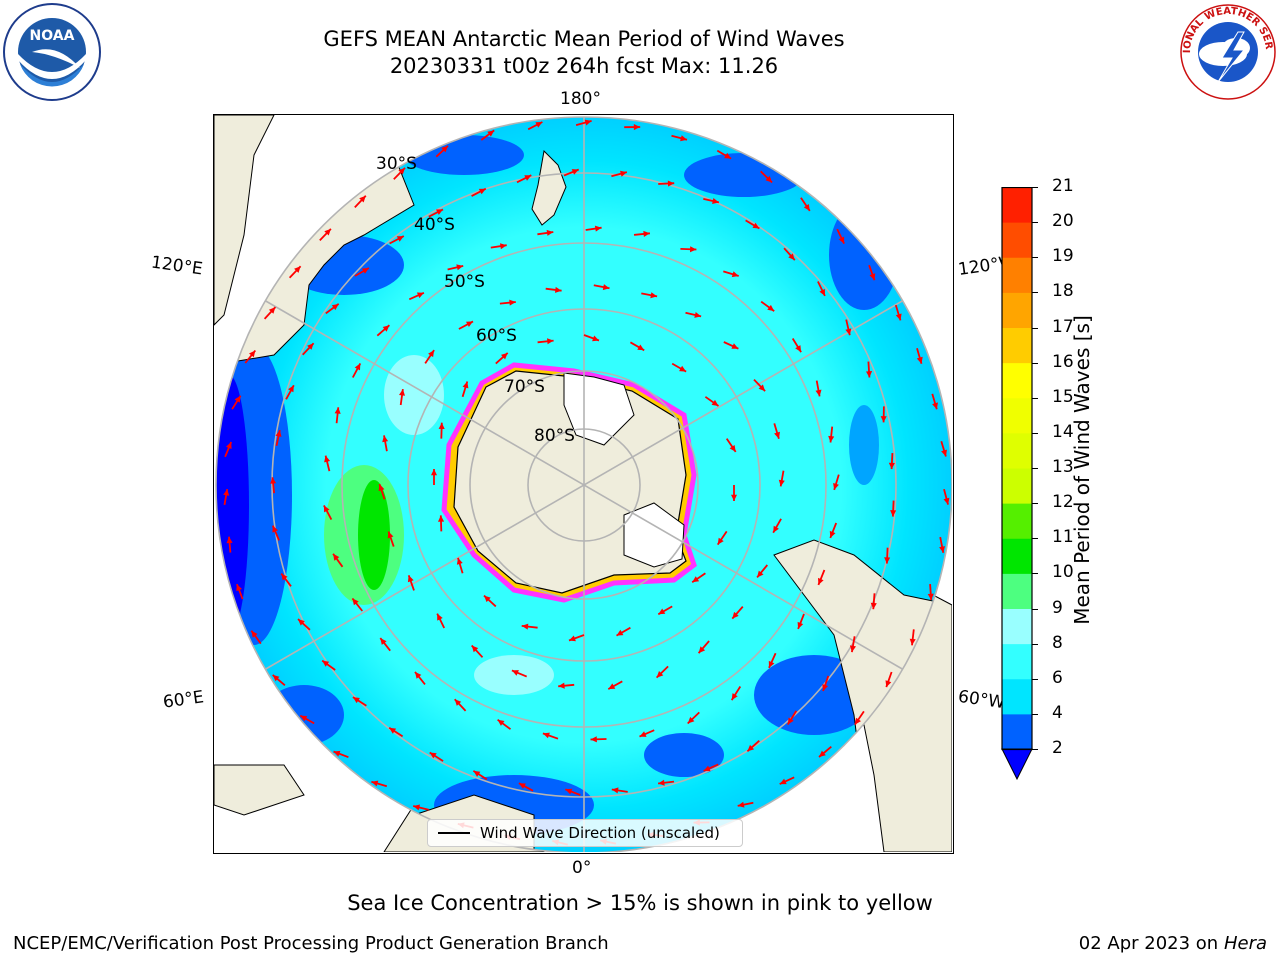 The width and height of the screenshot is (1280, 960). Describe the element at coordinates (1082, 470) in the screenshot. I see `colorbar-title: Mean Period of Wind Waves [s]` at that location.